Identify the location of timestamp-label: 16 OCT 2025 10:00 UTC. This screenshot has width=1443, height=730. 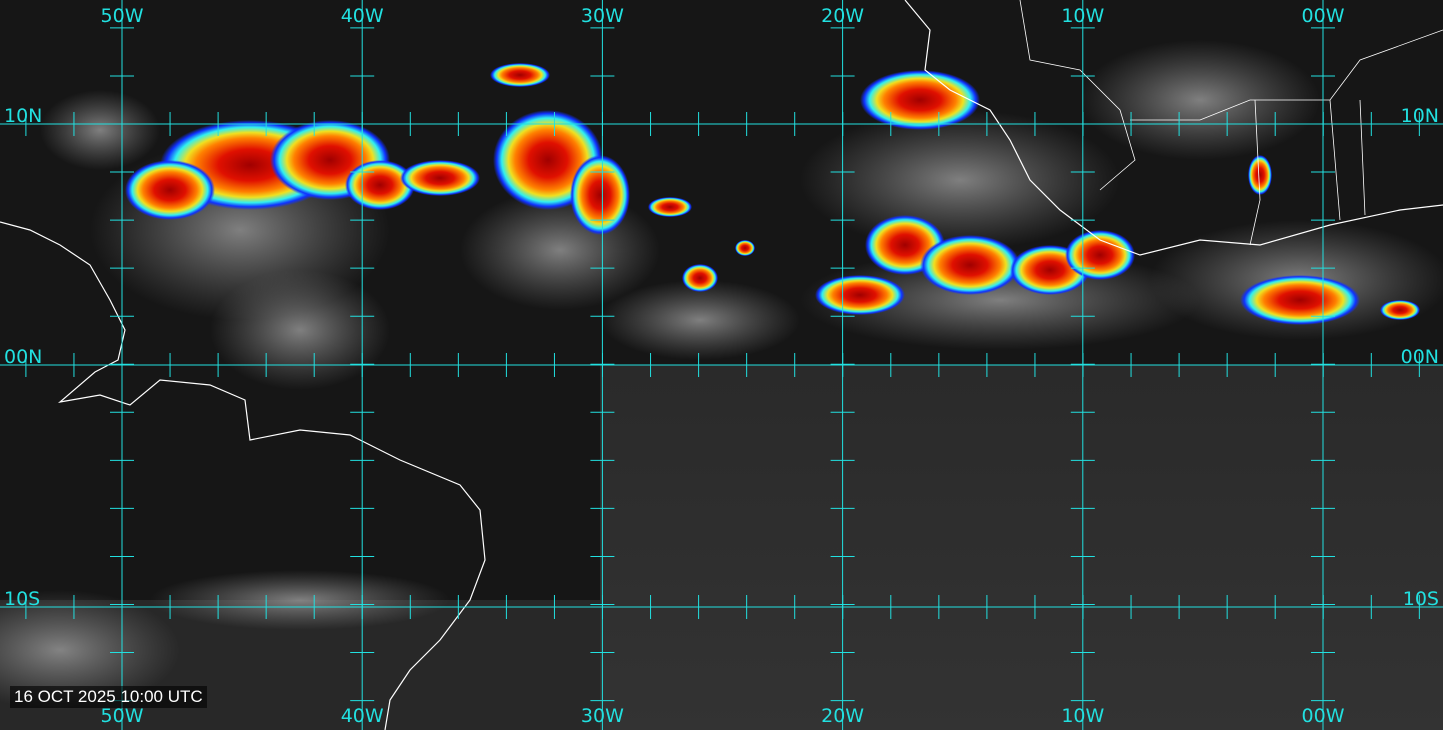
(108, 697).